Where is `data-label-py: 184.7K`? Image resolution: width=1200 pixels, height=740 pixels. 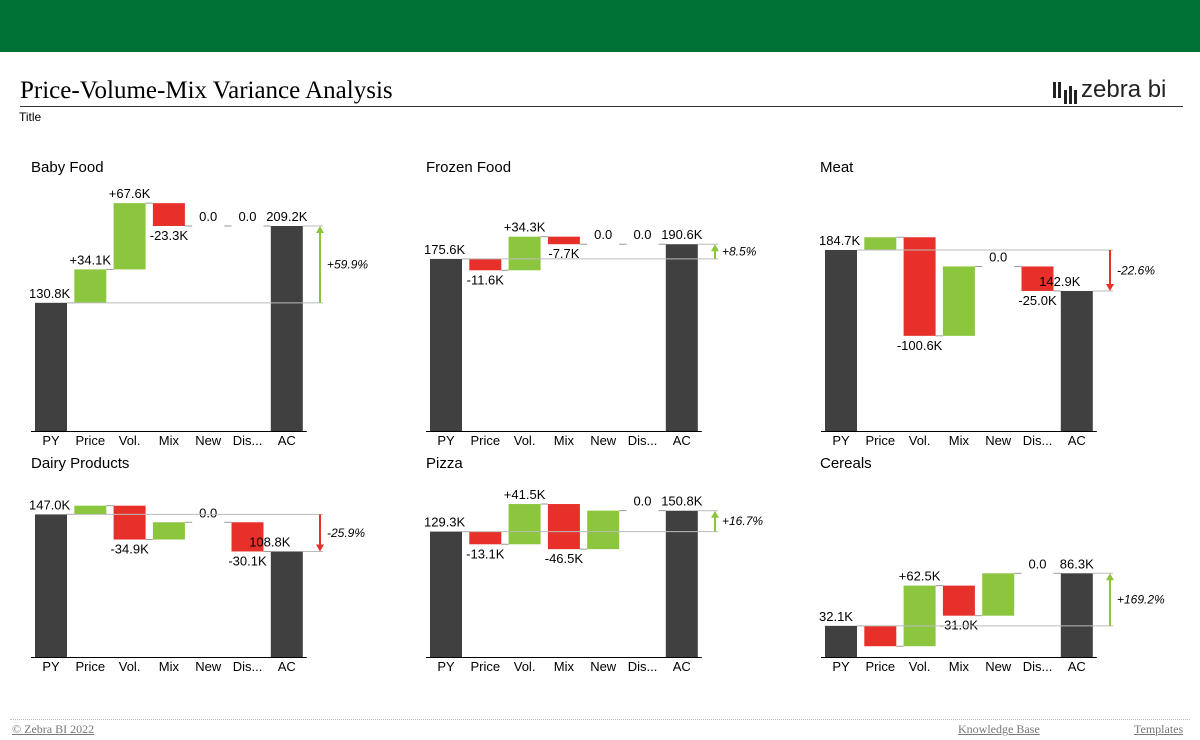 data-label-py: 184.7K is located at coordinates (840, 240).